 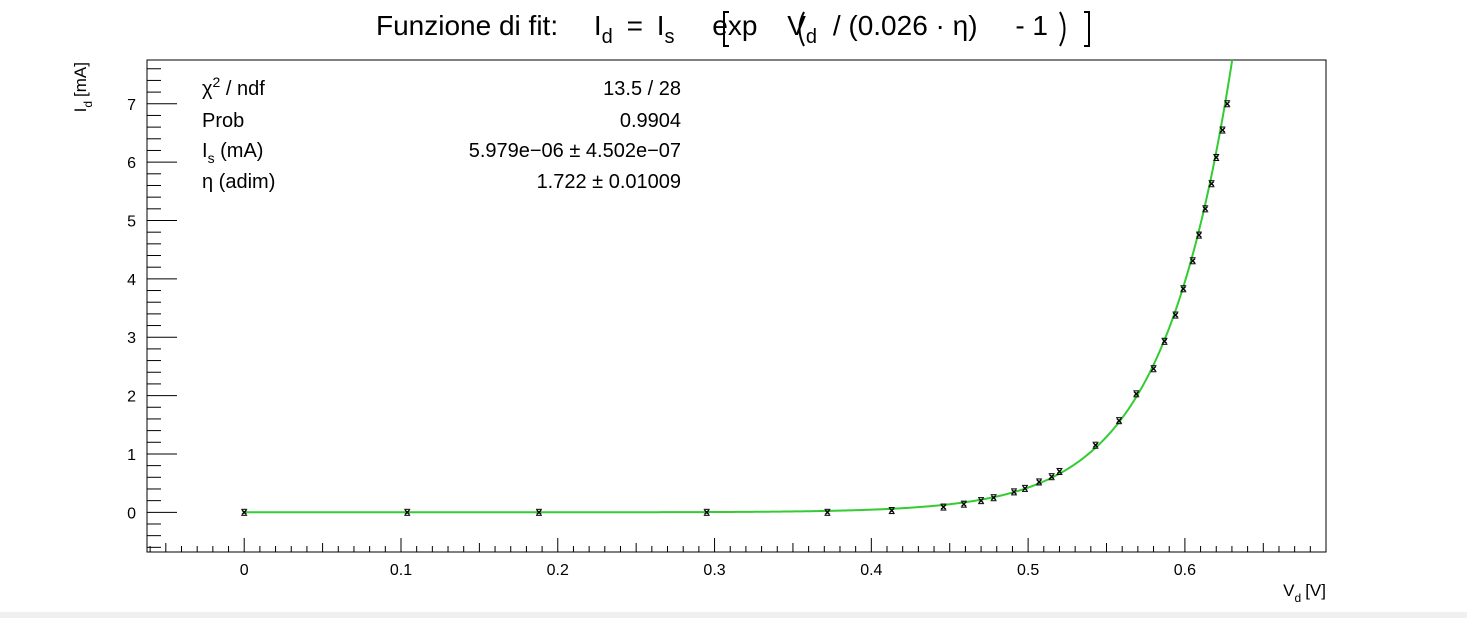 What do you see at coordinates (642, 89) in the screenshot?
I see `stats-value-chi2: 13.5 / 28` at bounding box center [642, 89].